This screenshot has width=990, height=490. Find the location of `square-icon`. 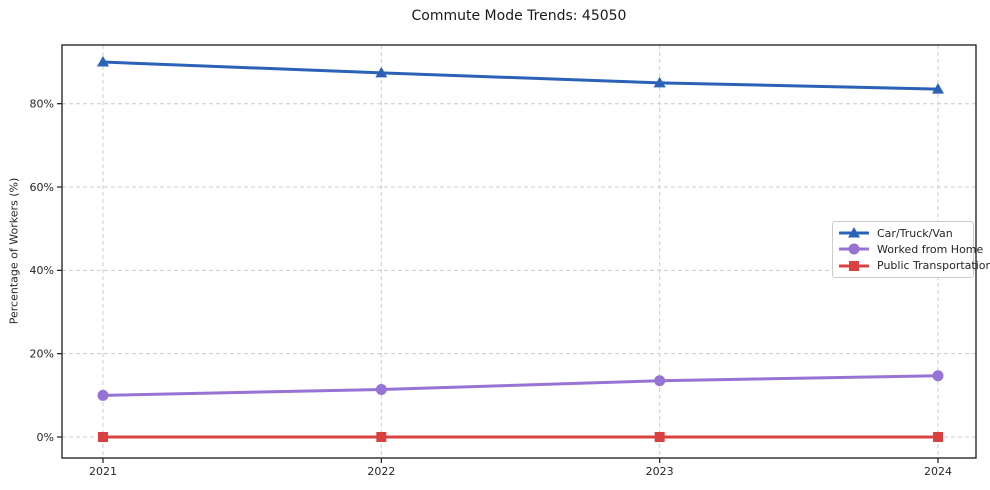

square-icon is located at coordinates (854, 265).